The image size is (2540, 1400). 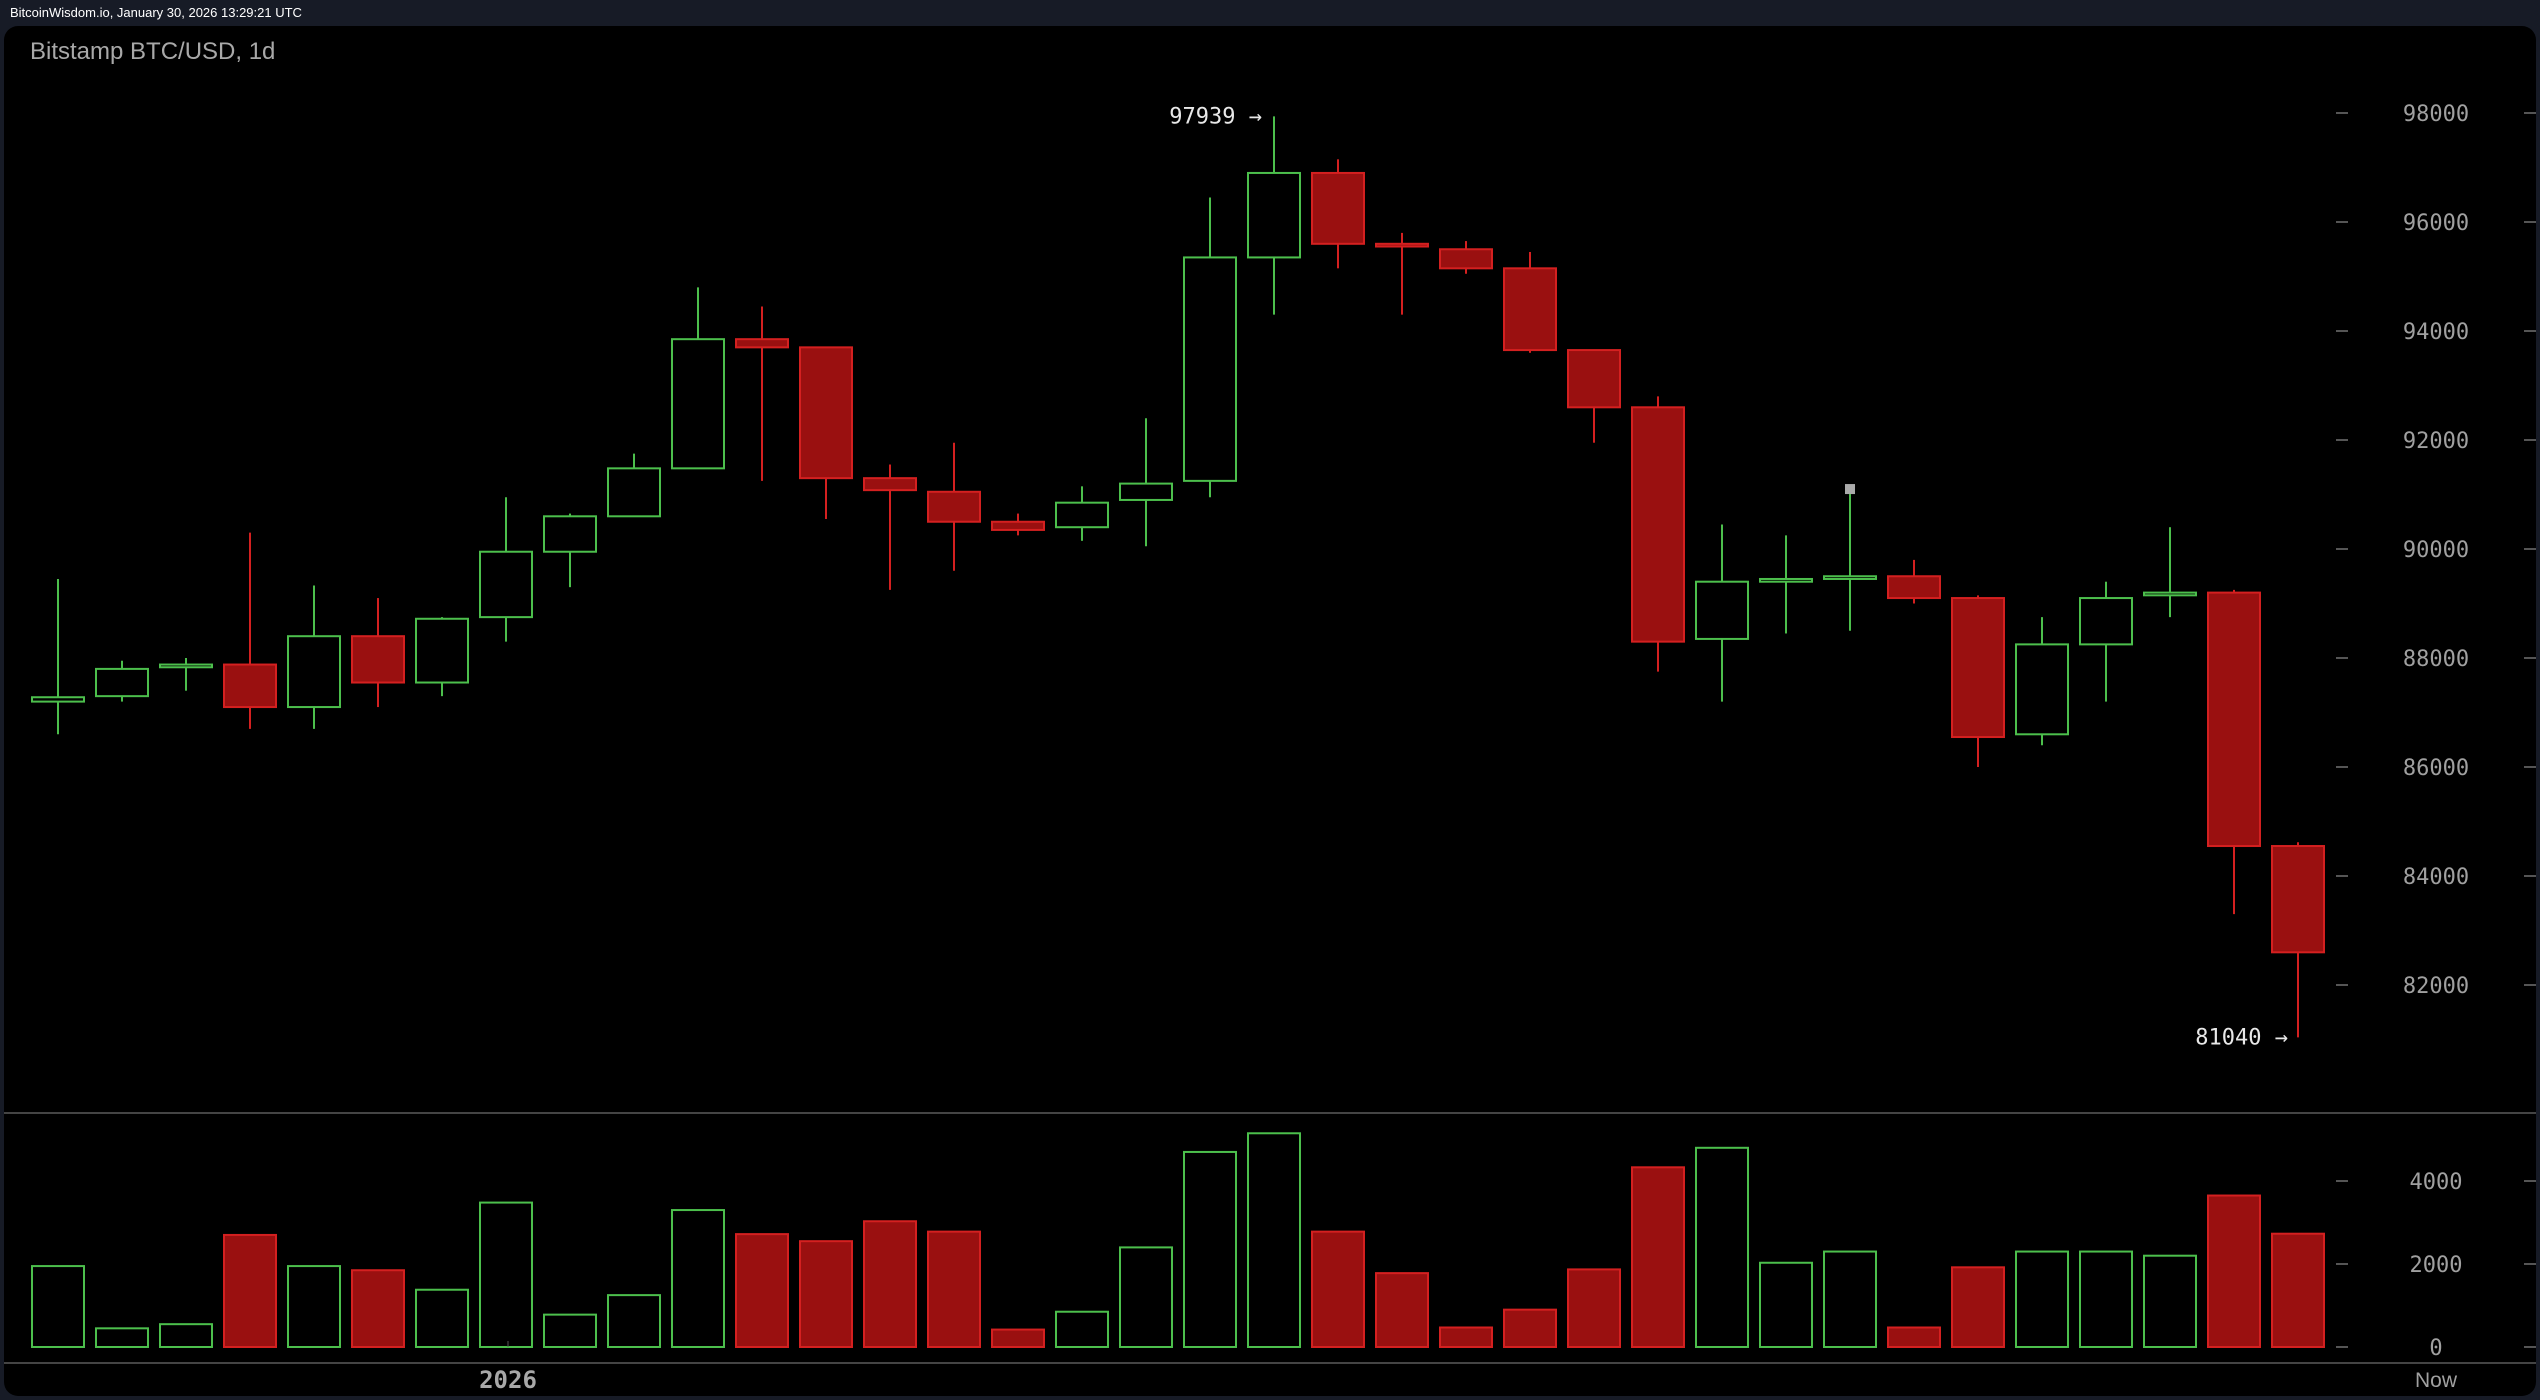 I want to click on price-tick-label: 96000, so click(x=2436, y=223).